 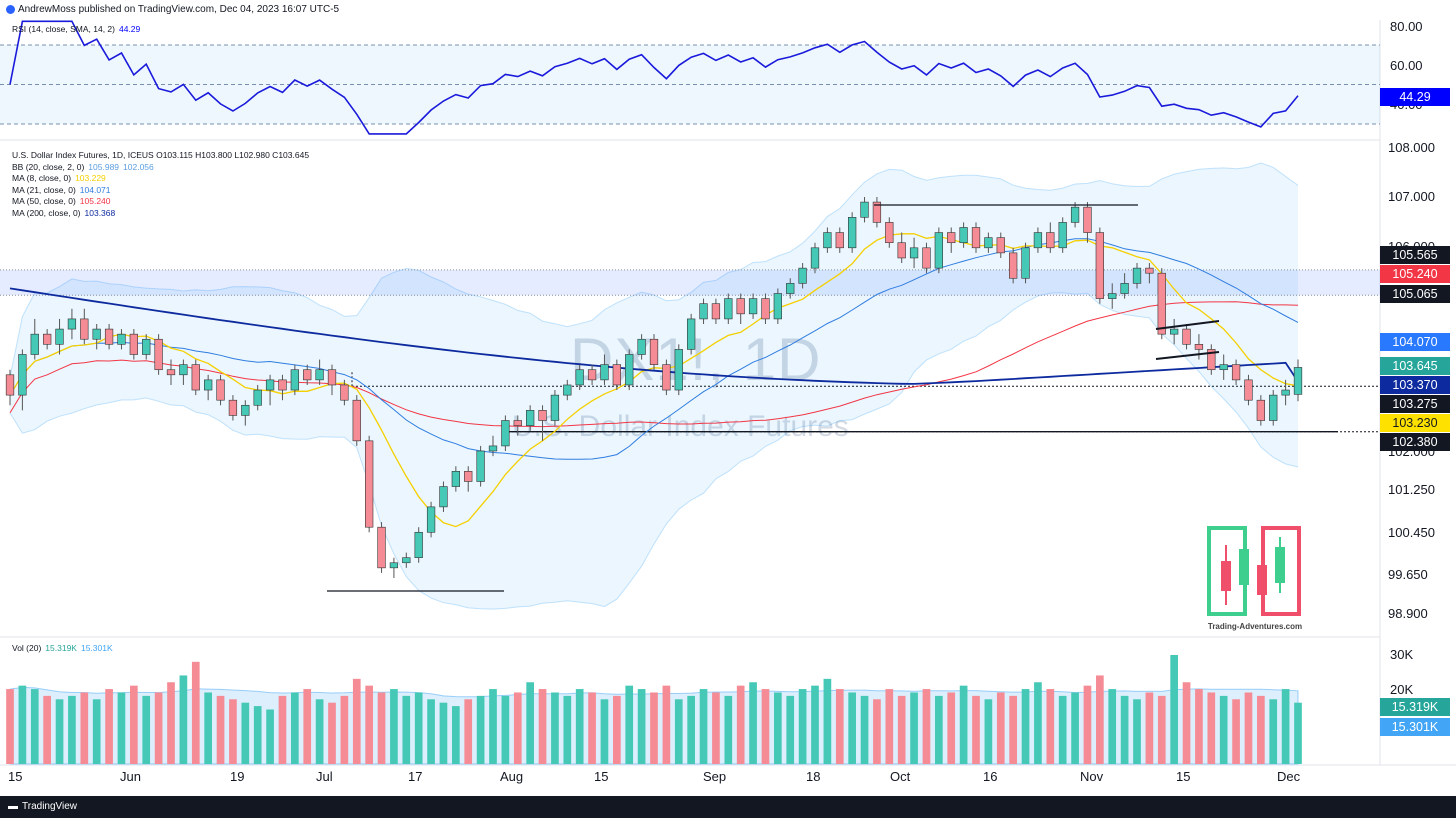 What do you see at coordinates (1415, 342) in the screenshot?
I see `price-label-ma21: 104.070` at bounding box center [1415, 342].